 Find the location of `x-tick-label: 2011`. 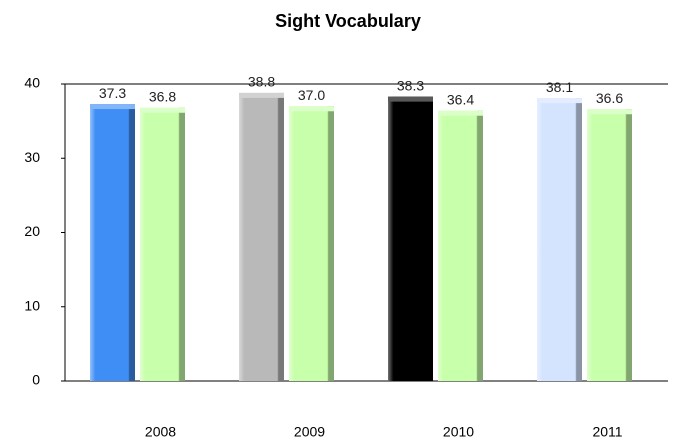

x-tick-label: 2011 is located at coordinates (607, 432).